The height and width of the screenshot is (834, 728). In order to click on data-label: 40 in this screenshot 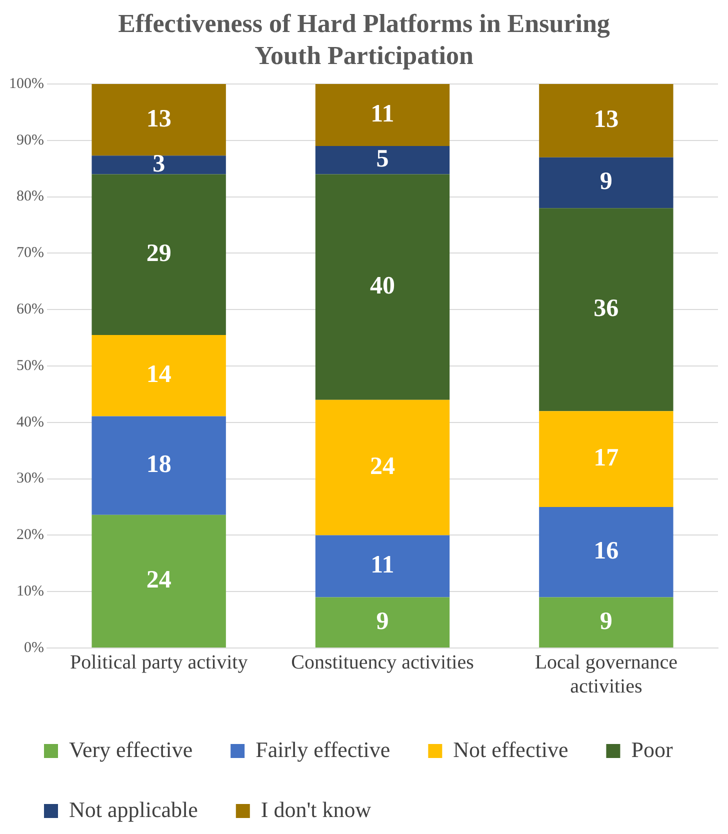, I will do `click(382, 286)`.